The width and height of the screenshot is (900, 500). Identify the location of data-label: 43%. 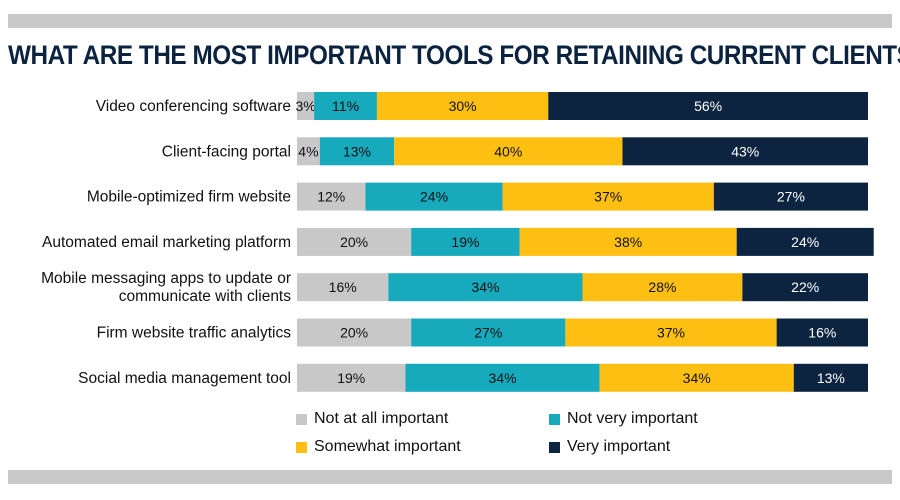
(745, 151).